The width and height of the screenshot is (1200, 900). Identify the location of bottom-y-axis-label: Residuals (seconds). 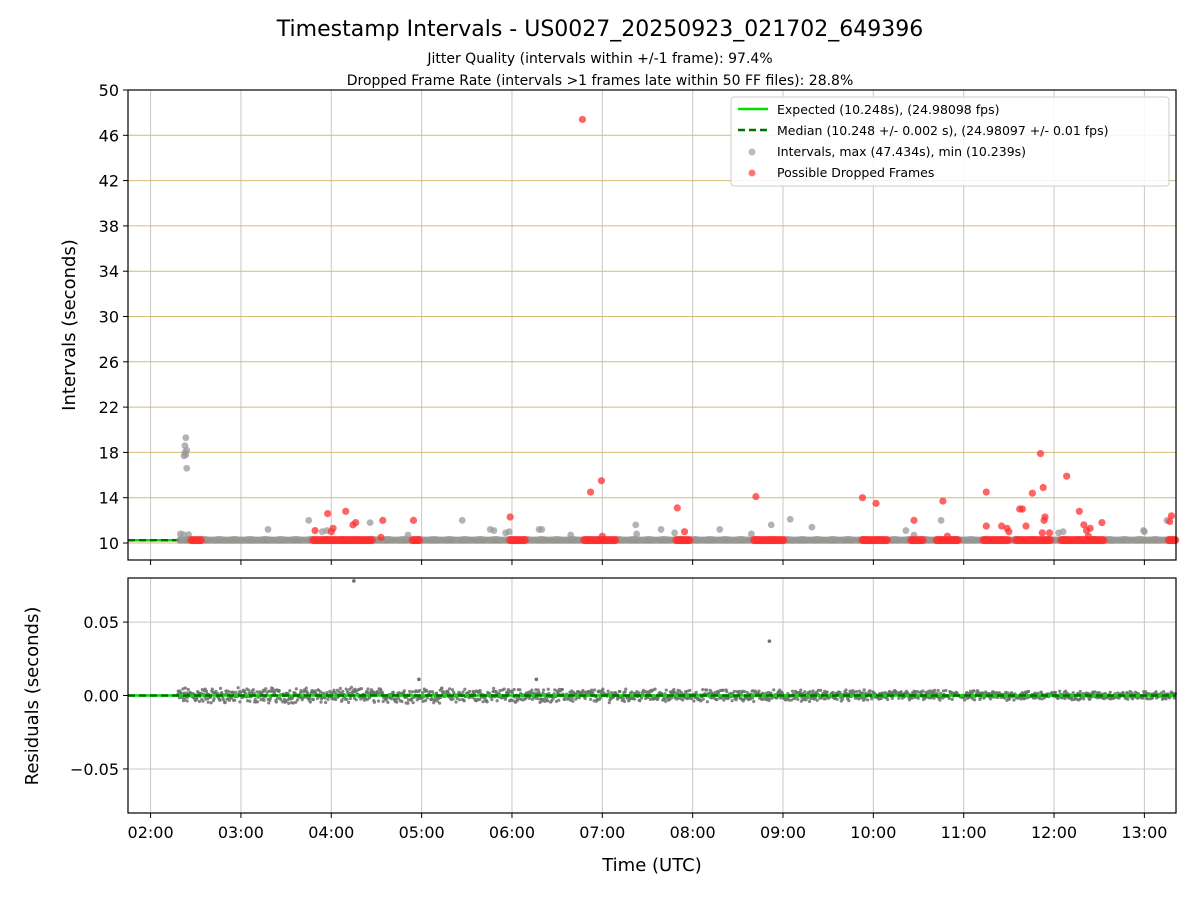
(32, 696).